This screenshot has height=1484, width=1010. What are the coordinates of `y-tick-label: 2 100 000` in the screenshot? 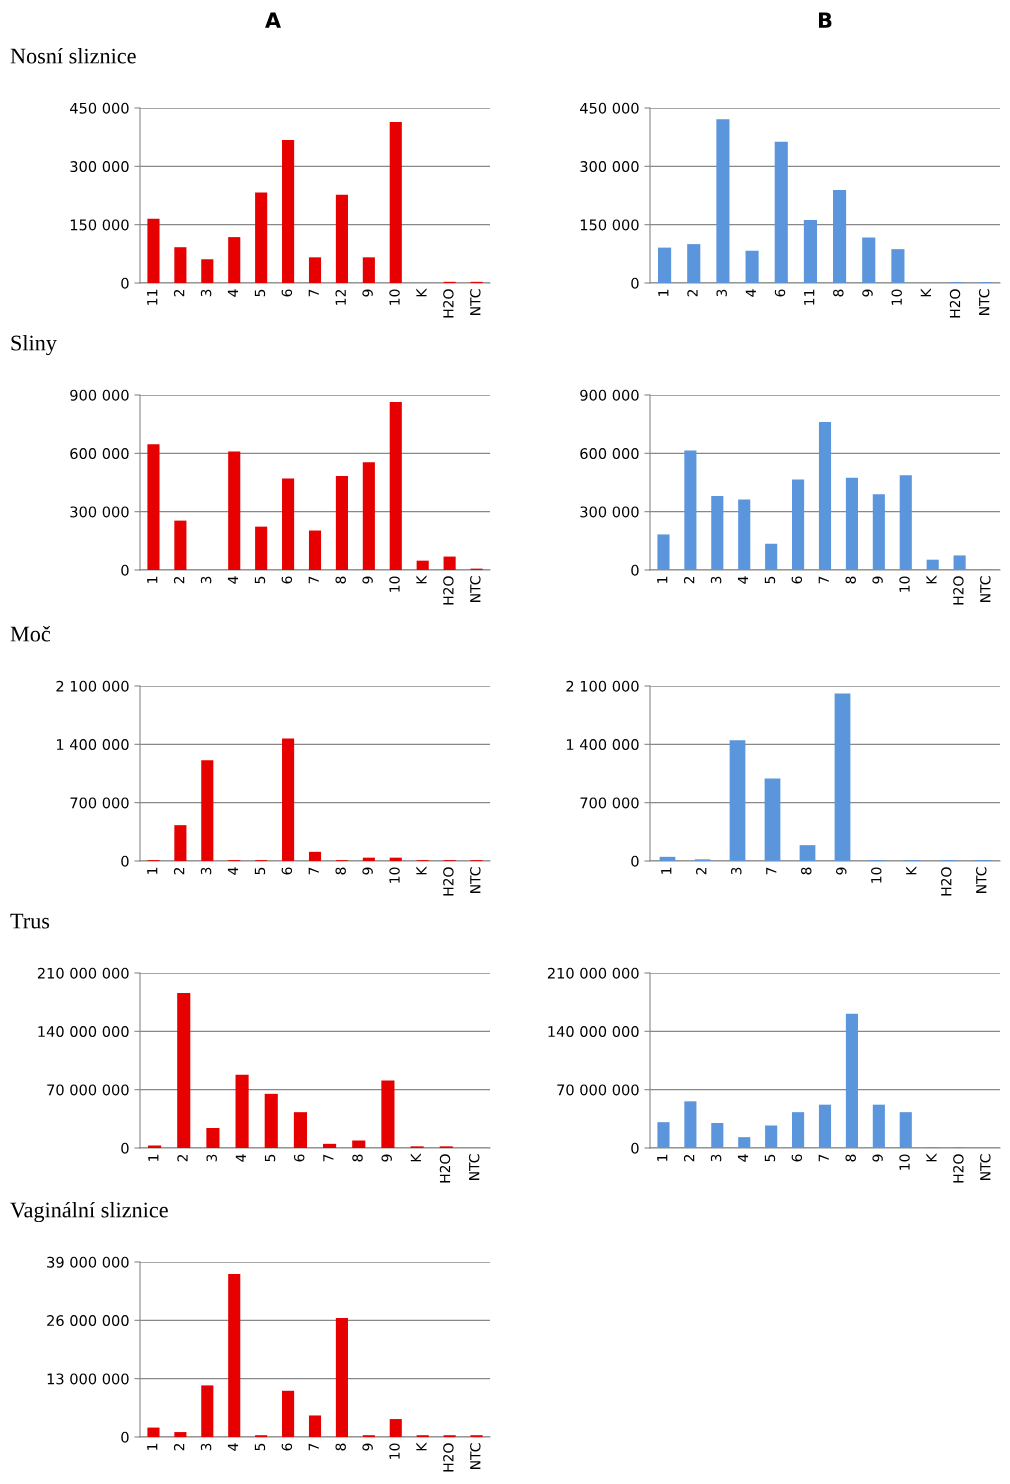 It's located at (92, 686).